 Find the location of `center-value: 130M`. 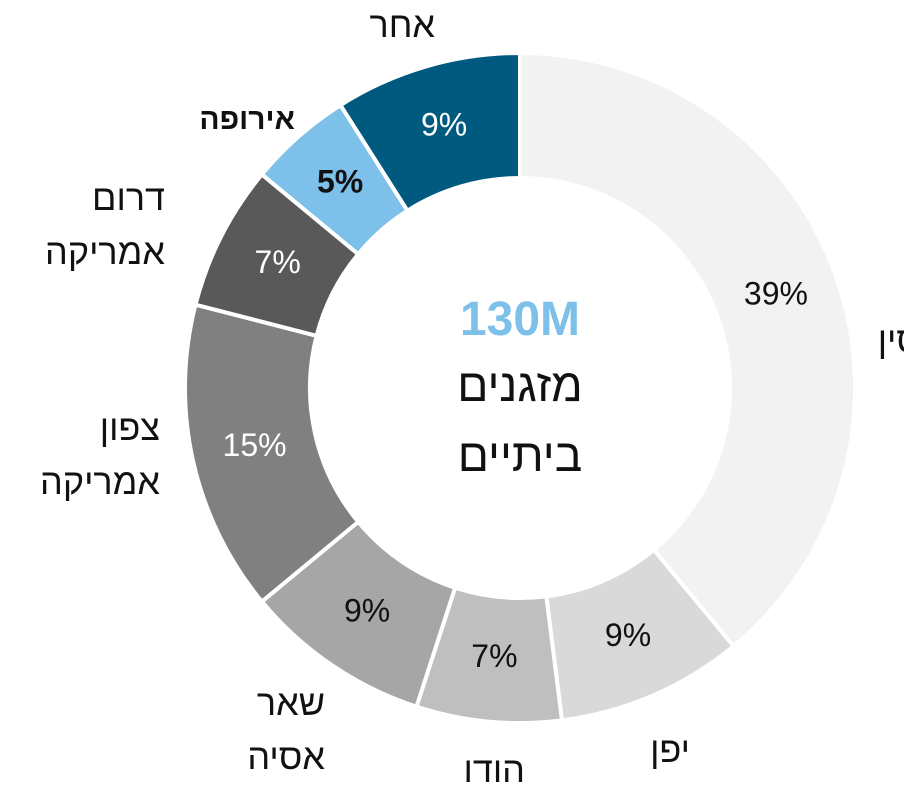

center-value: 130M is located at coordinates (520, 319).